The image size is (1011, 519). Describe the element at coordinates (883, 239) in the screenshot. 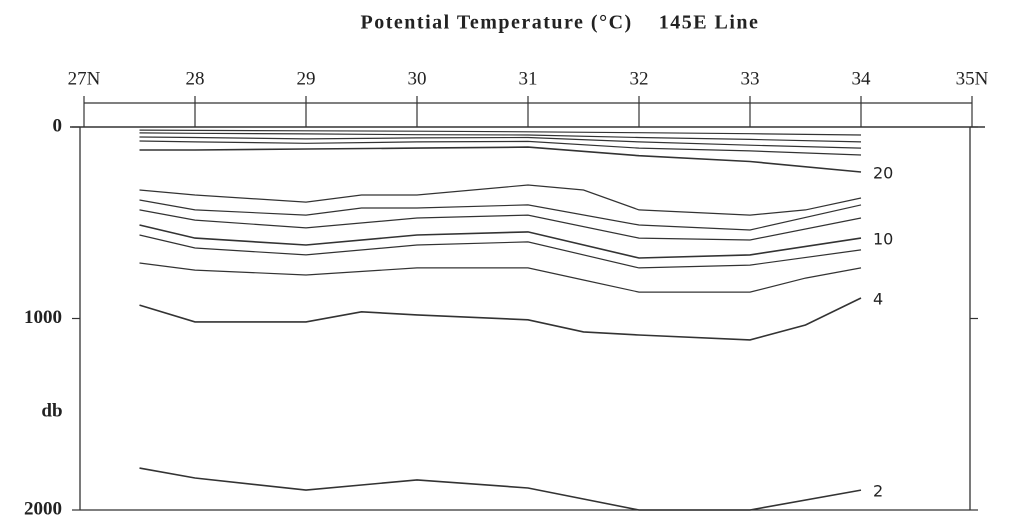

I see `contour-label: 10` at that location.